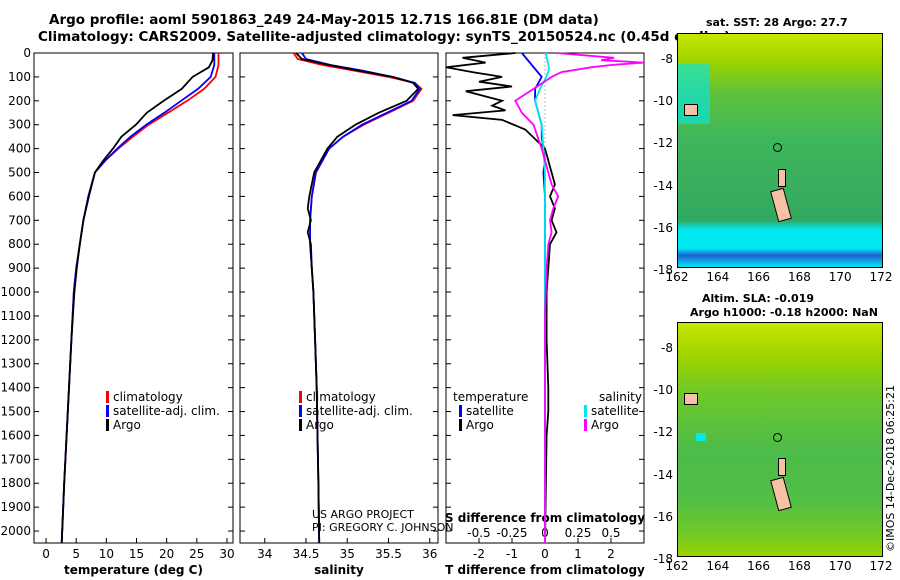  What do you see at coordinates (429, 554) in the screenshot?
I see `x-tick-label: 36` at bounding box center [429, 554].